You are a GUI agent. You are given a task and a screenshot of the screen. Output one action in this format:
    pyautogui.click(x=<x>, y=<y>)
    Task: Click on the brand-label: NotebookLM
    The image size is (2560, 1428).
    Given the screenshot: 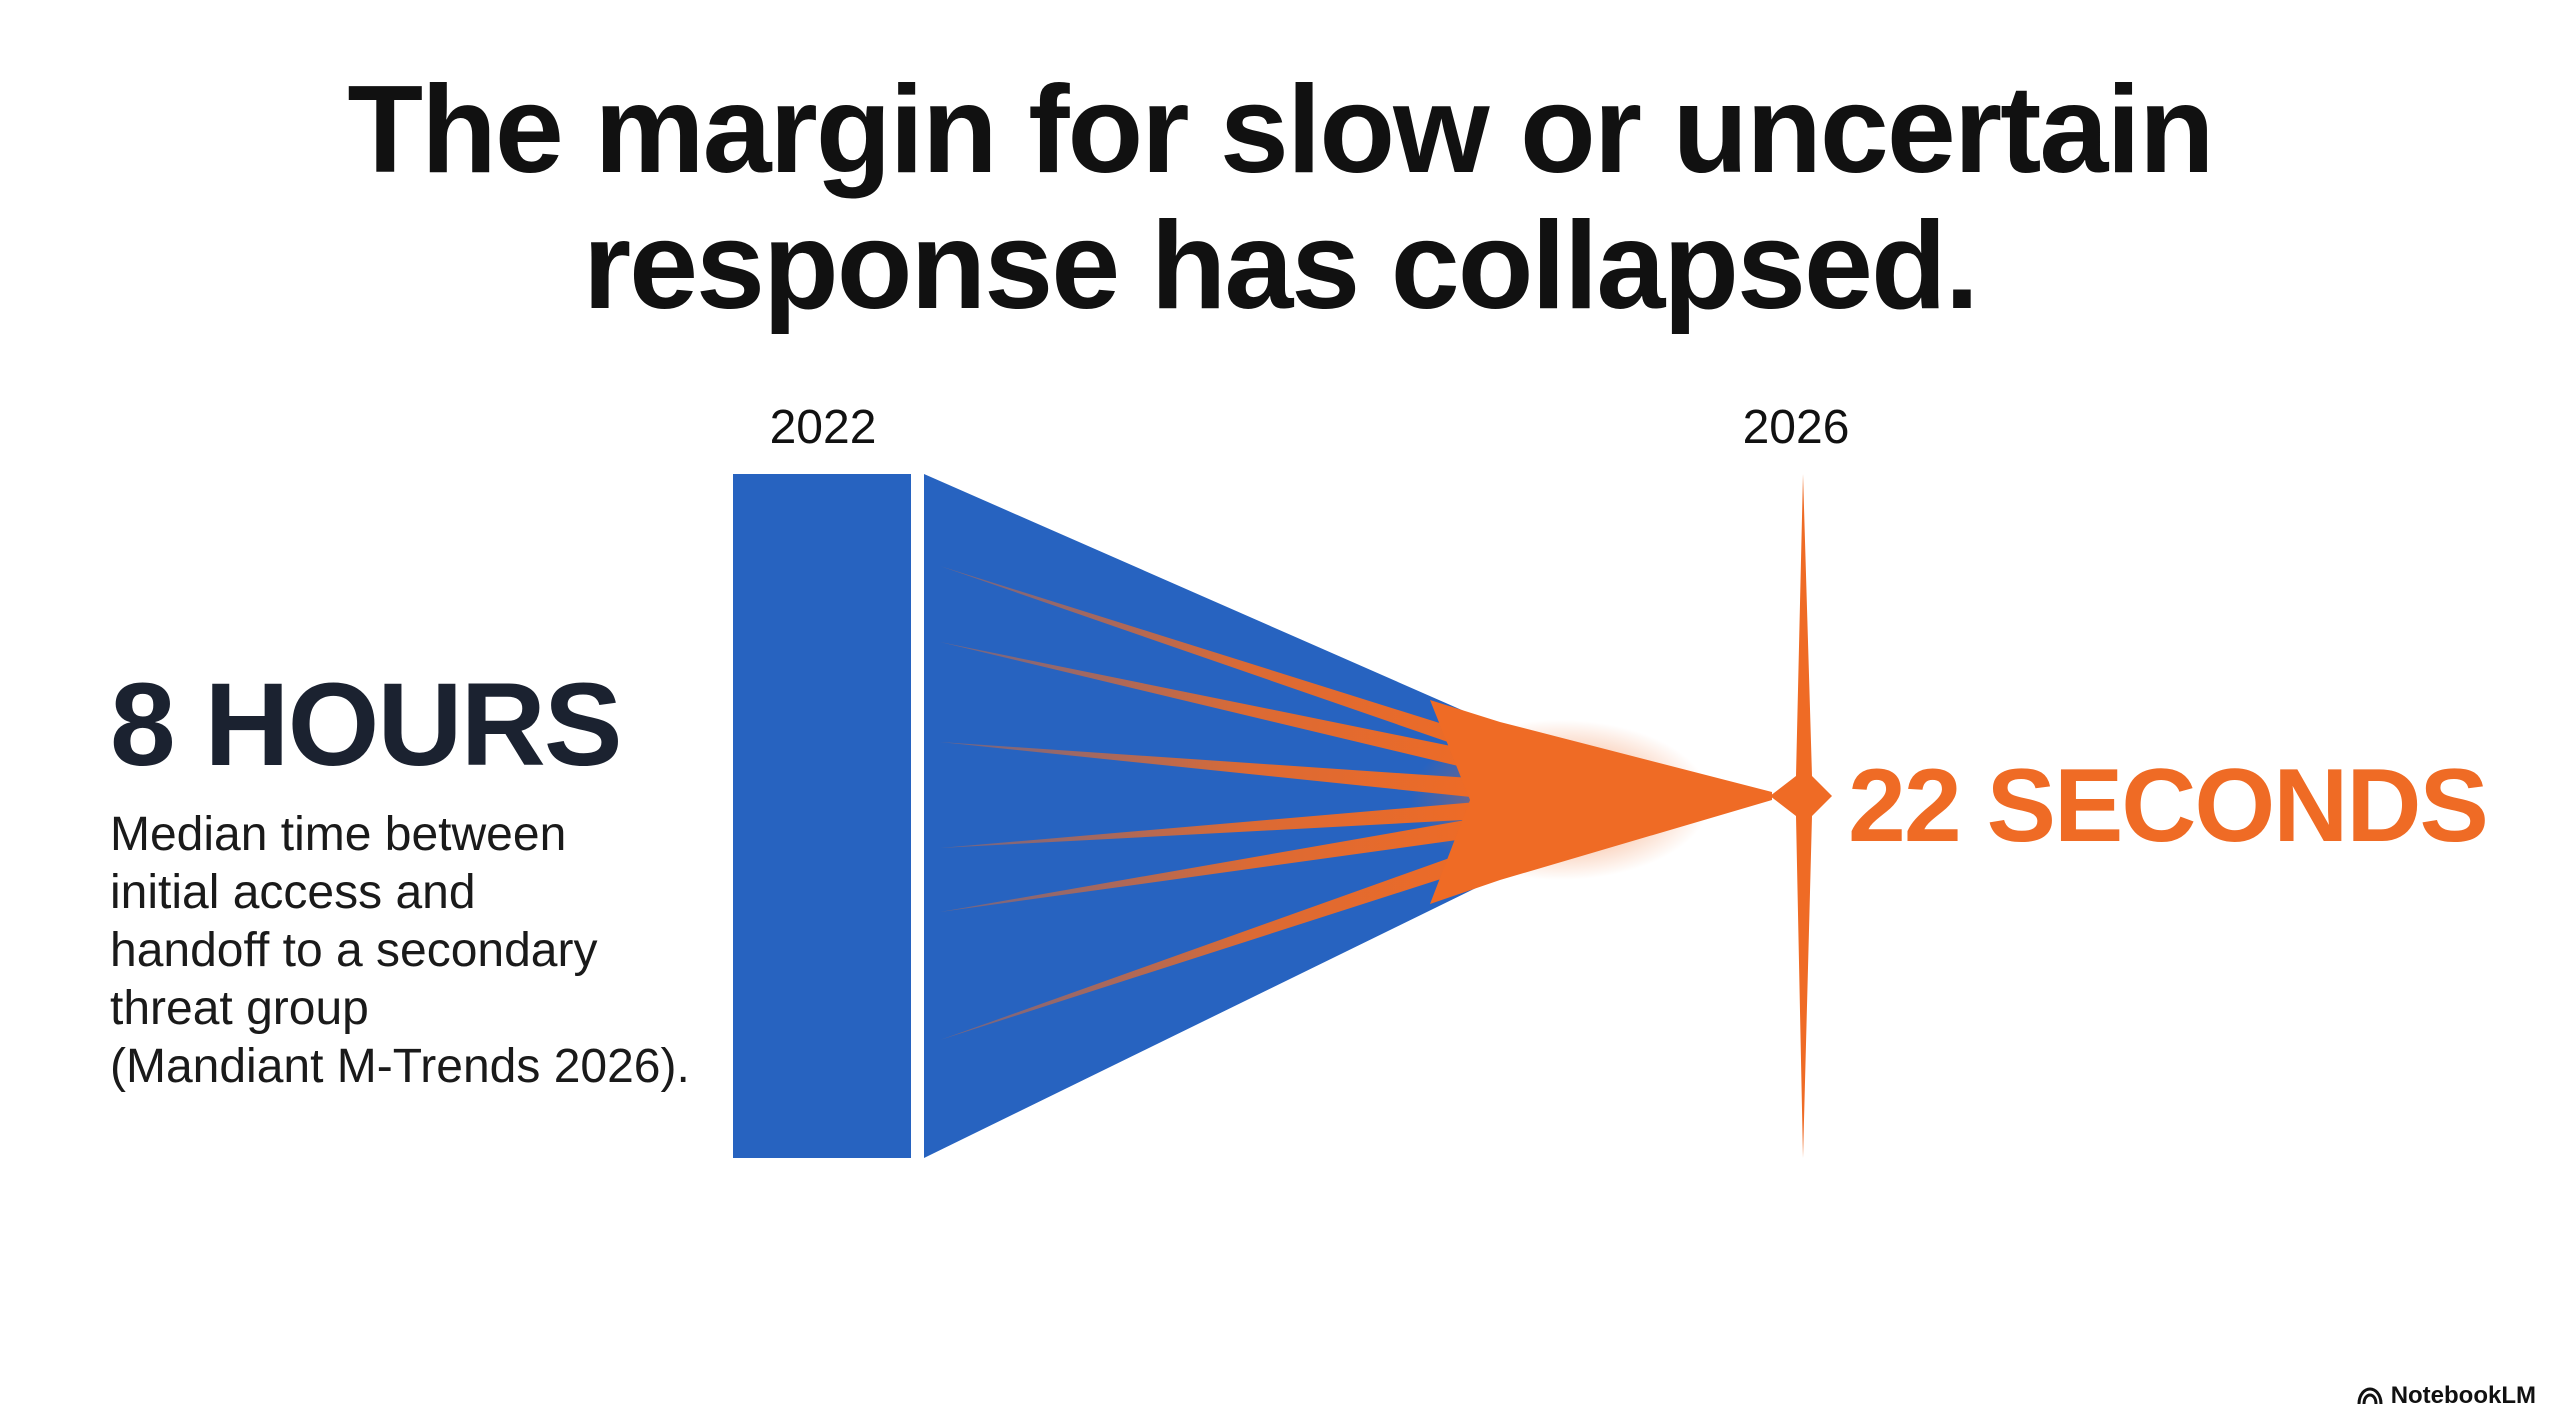 What is the action you would take?
    pyautogui.click(x=2463, y=1395)
    